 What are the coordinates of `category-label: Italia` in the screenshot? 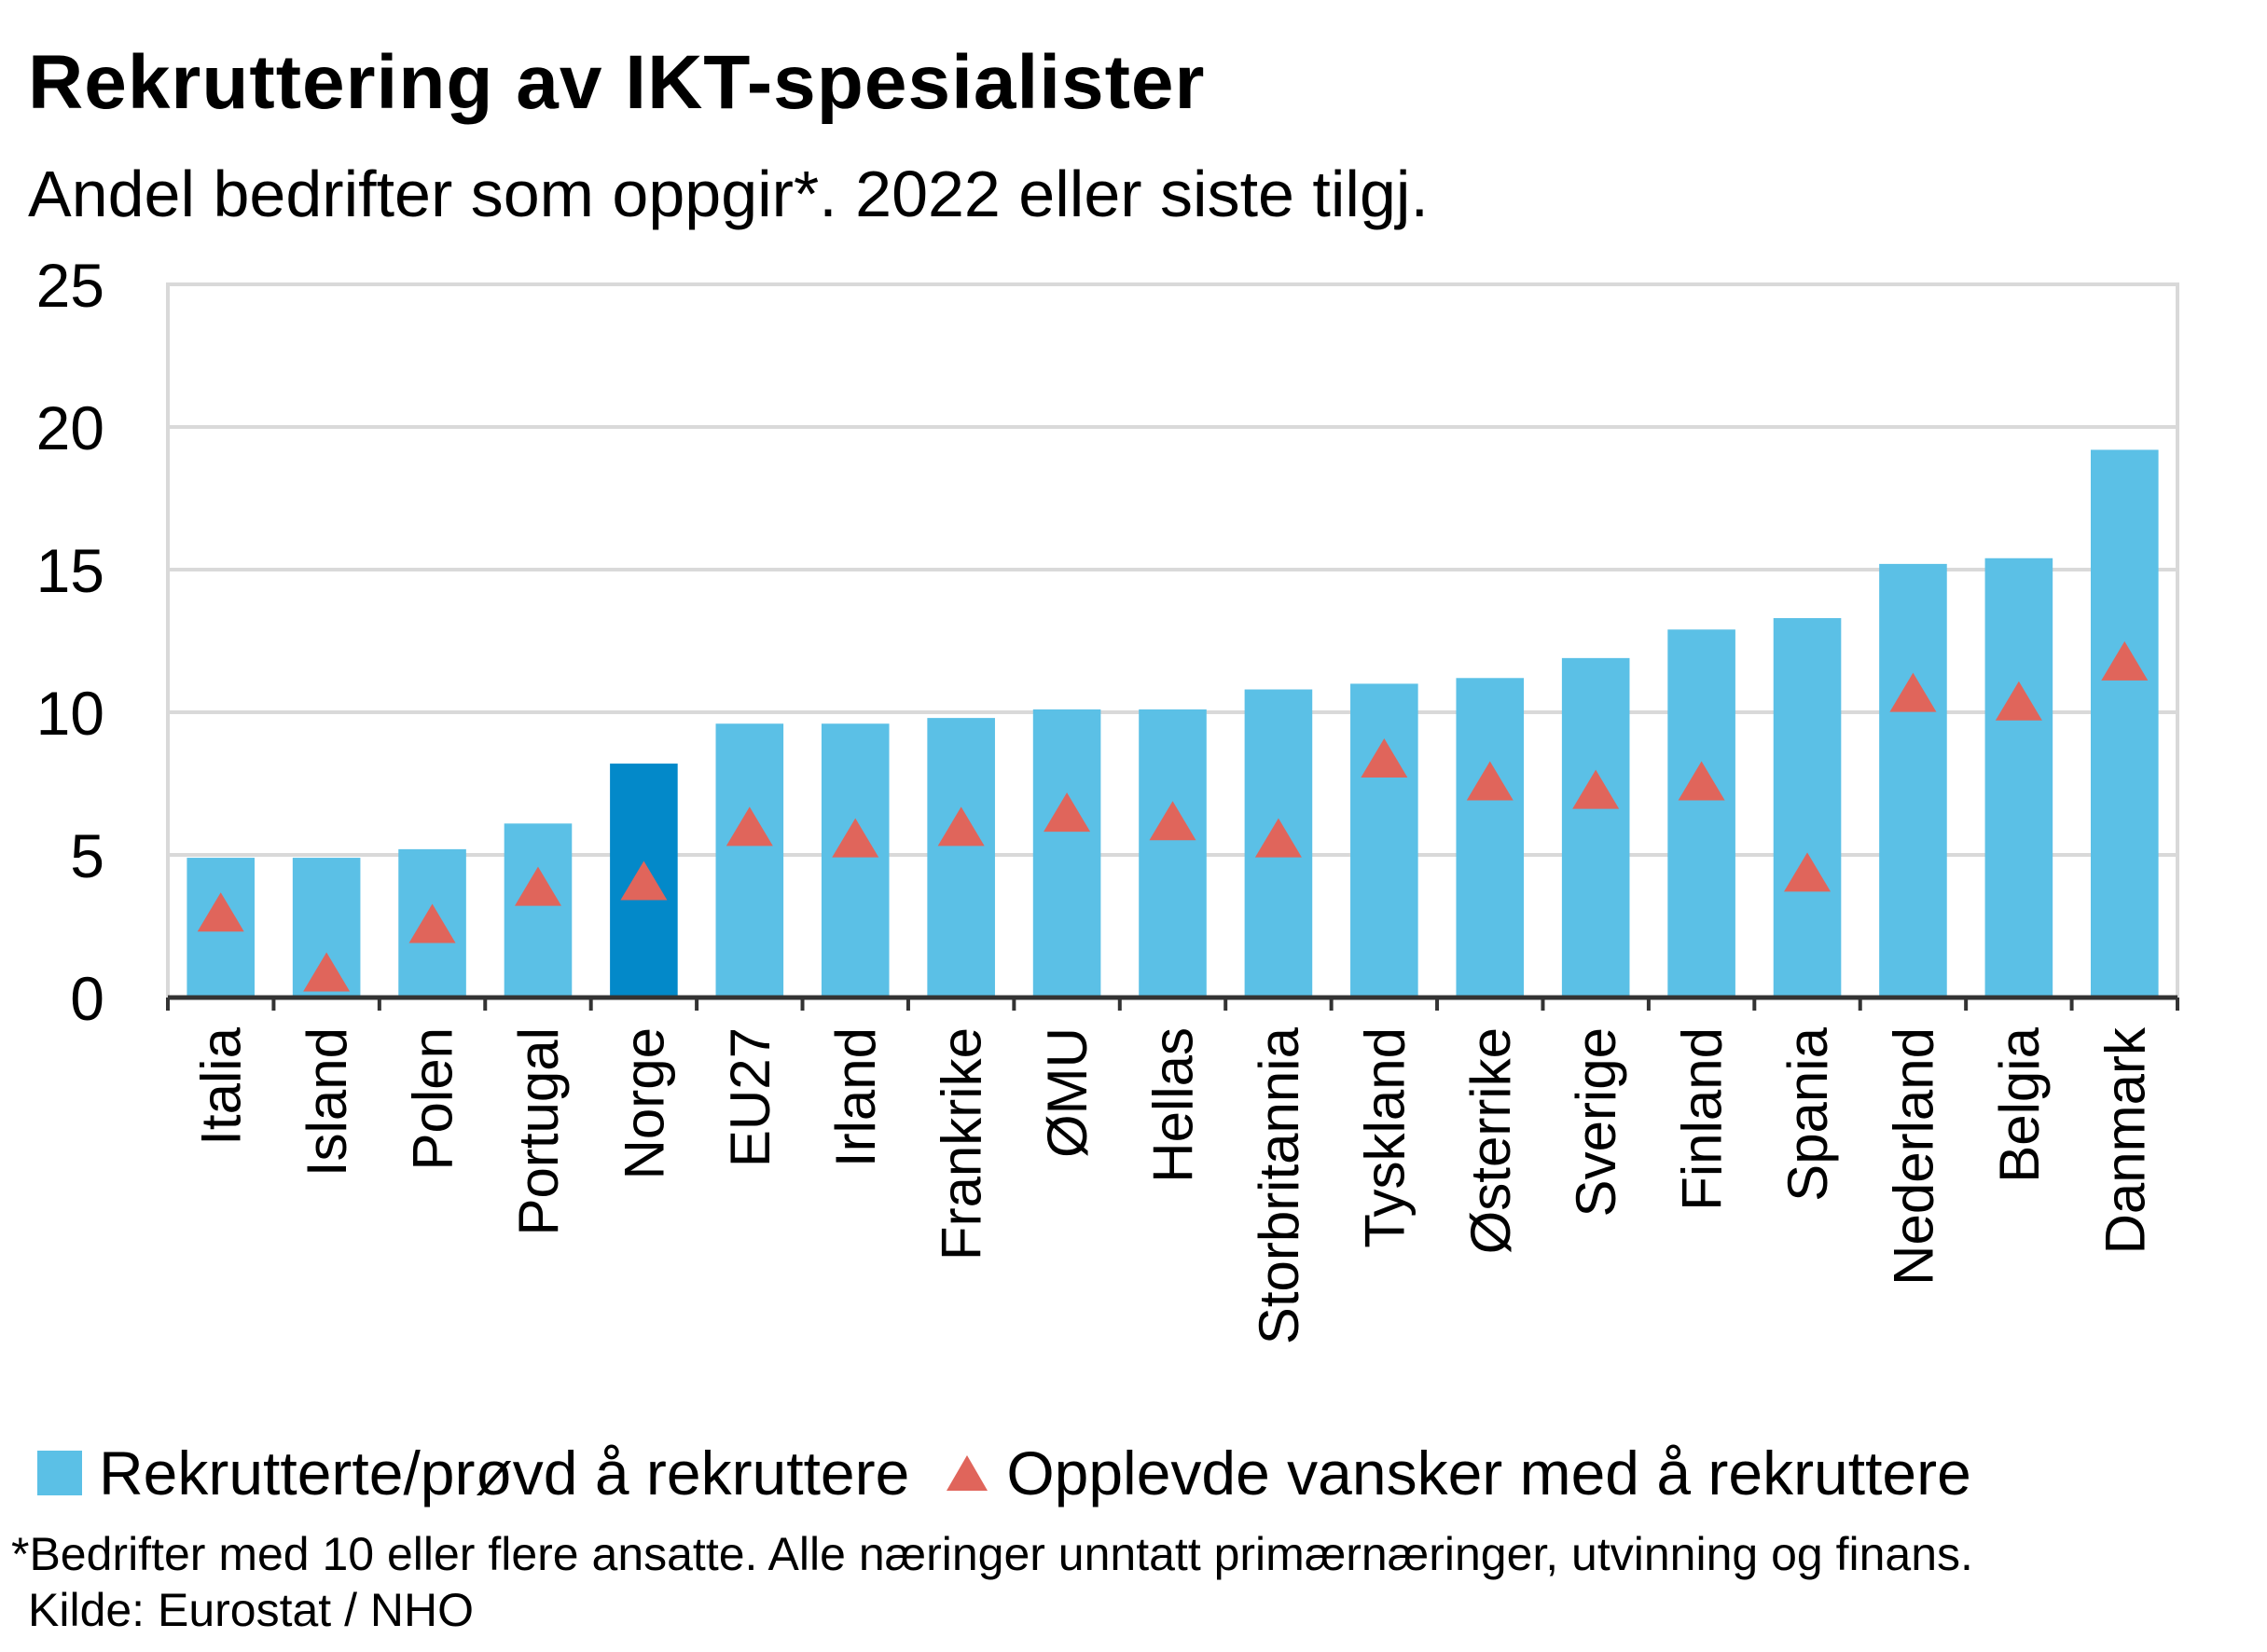 It's located at (221, 1085).